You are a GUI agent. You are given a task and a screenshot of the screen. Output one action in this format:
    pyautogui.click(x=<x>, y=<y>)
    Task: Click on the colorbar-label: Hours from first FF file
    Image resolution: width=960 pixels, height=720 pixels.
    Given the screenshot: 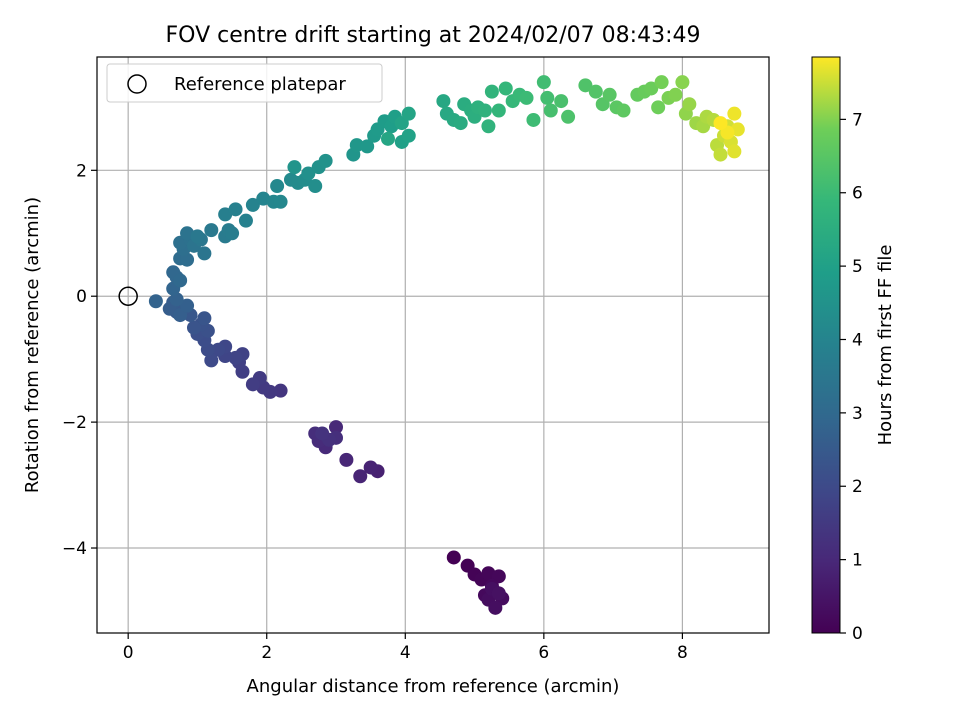 What is the action you would take?
    pyautogui.click(x=885, y=345)
    